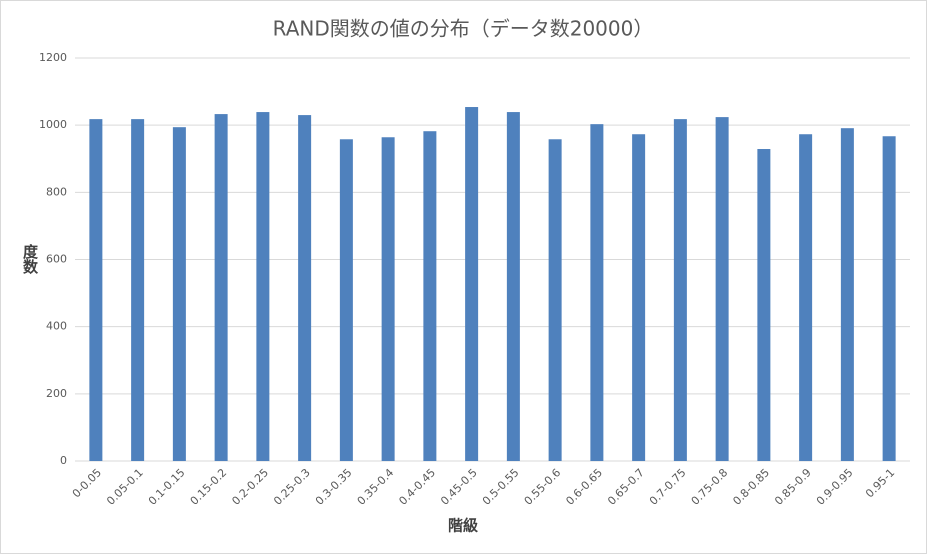 The width and height of the screenshot is (927, 554). Describe the element at coordinates (56, 326) in the screenshot. I see `y-tick-label: 400` at that location.